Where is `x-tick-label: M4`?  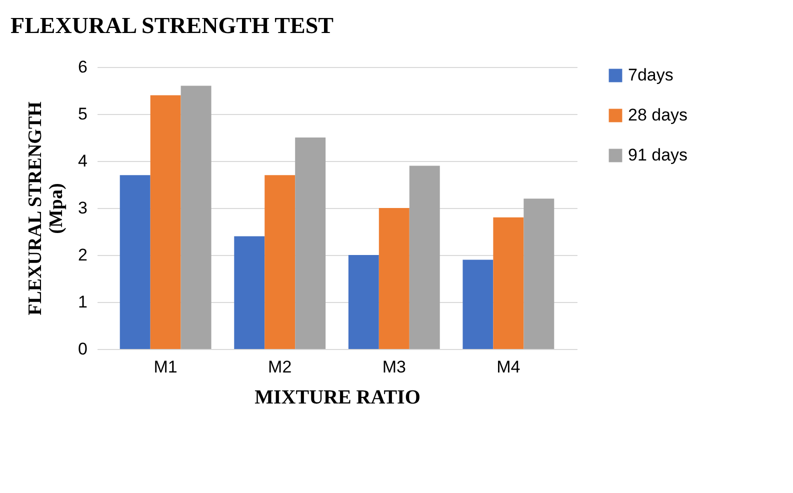
x-tick-label: M4 is located at coordinates (508, 367).